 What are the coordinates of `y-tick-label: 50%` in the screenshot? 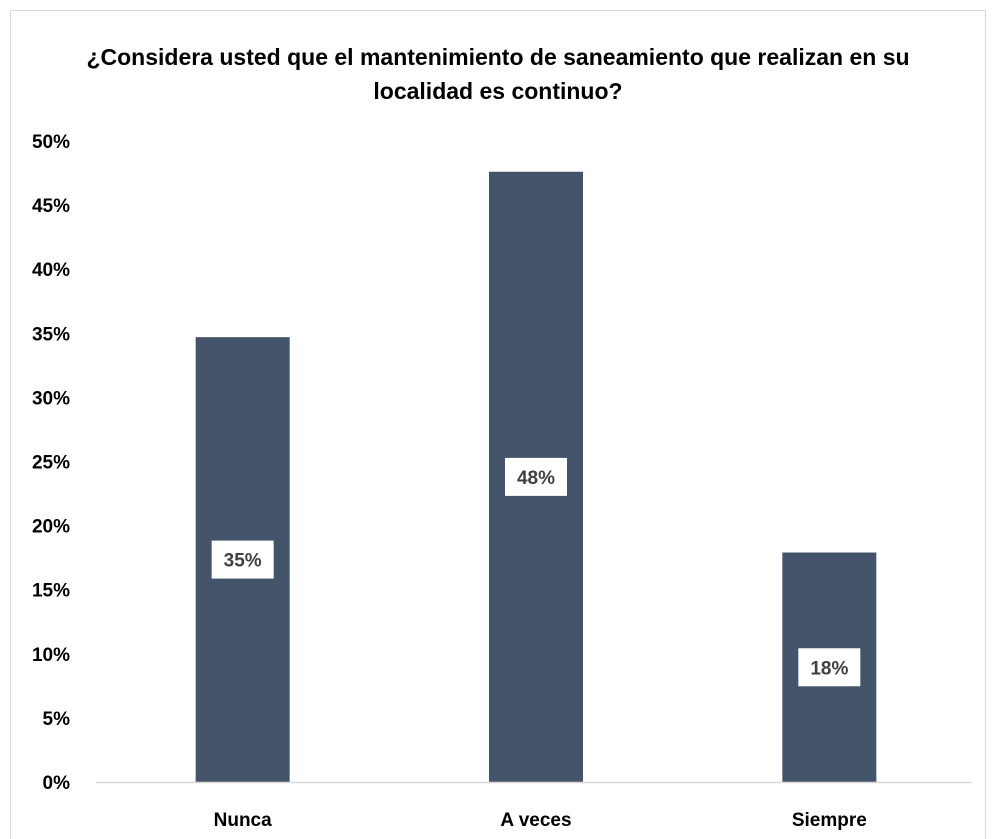 It's located at (51, 142).